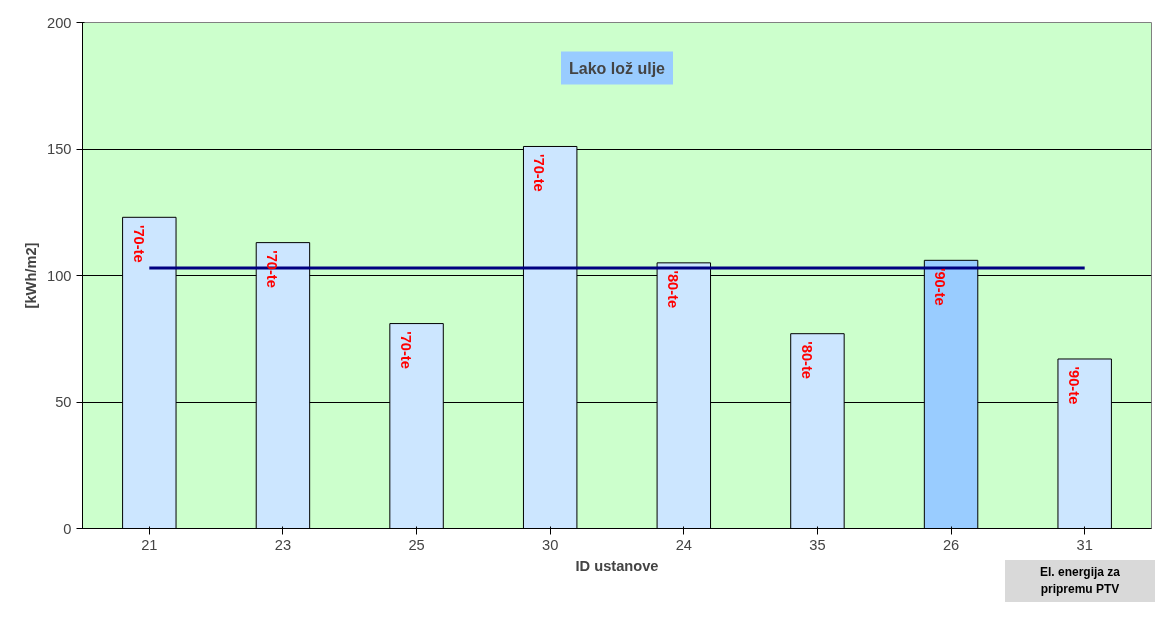 The image size is (1161, 626). Describe the element at coordinates (617, 68) in the screenshot. I see `text: Lako lož ulje` at that location.